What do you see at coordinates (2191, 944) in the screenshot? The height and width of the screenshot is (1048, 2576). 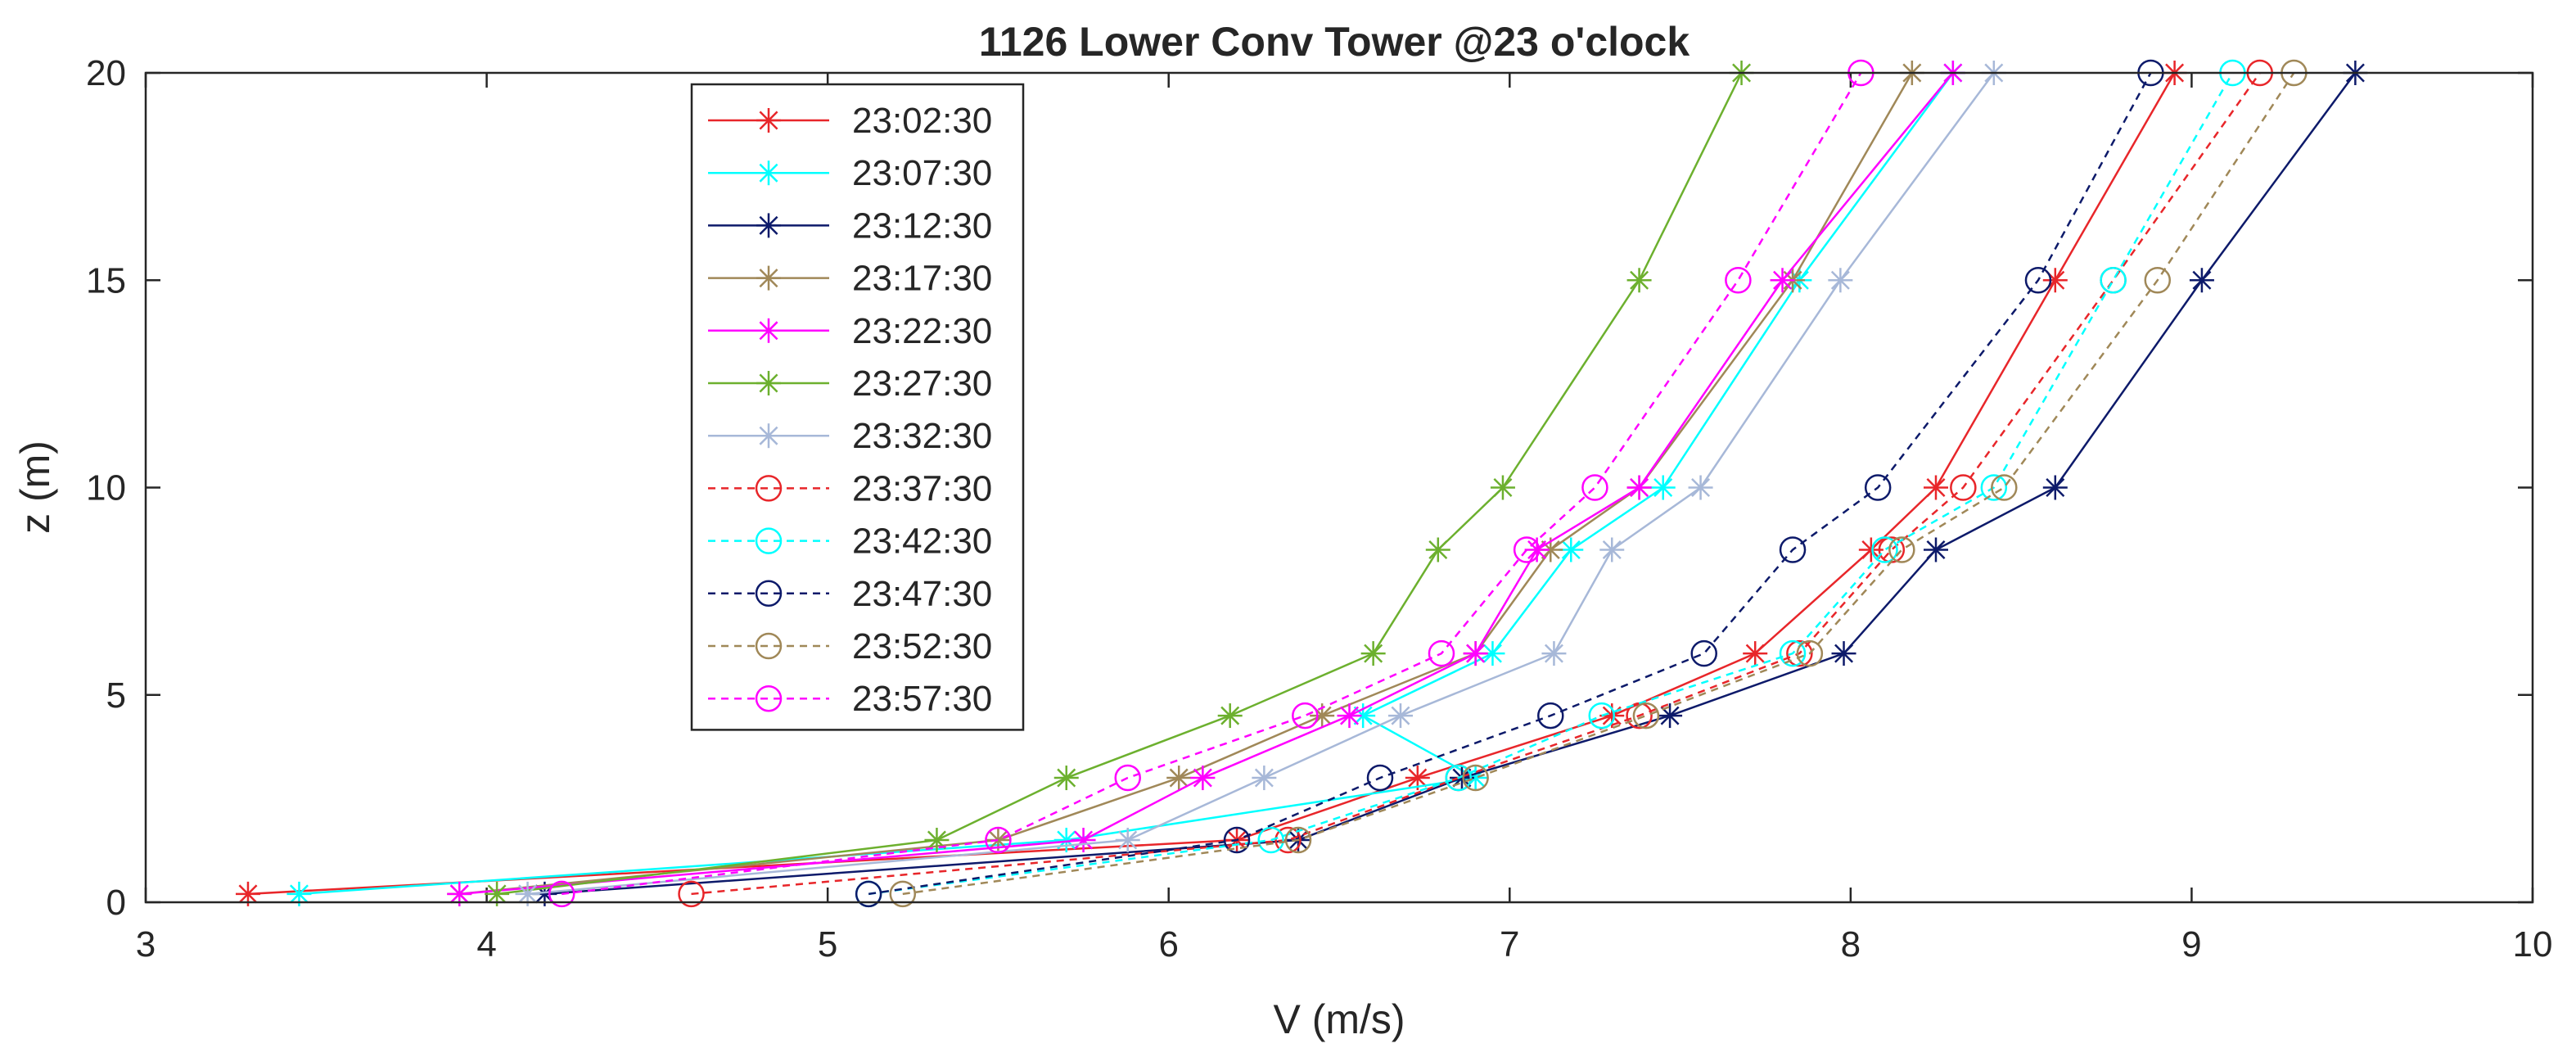 I see `x-tick-label: 9` at bounding box center [2191, 944].